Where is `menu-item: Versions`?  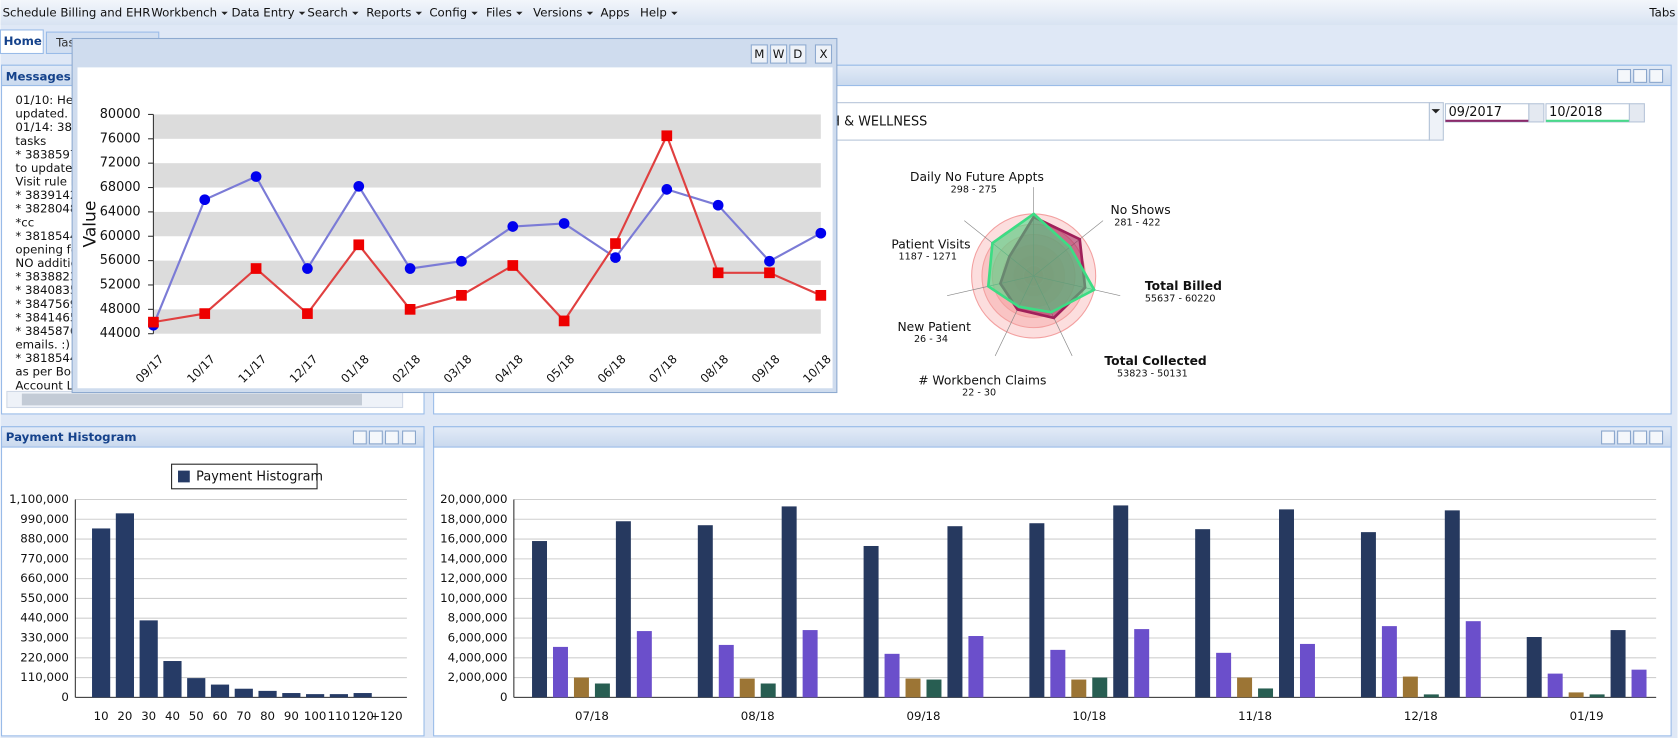 menu-item: Versions is located at coordinates (557, 12).